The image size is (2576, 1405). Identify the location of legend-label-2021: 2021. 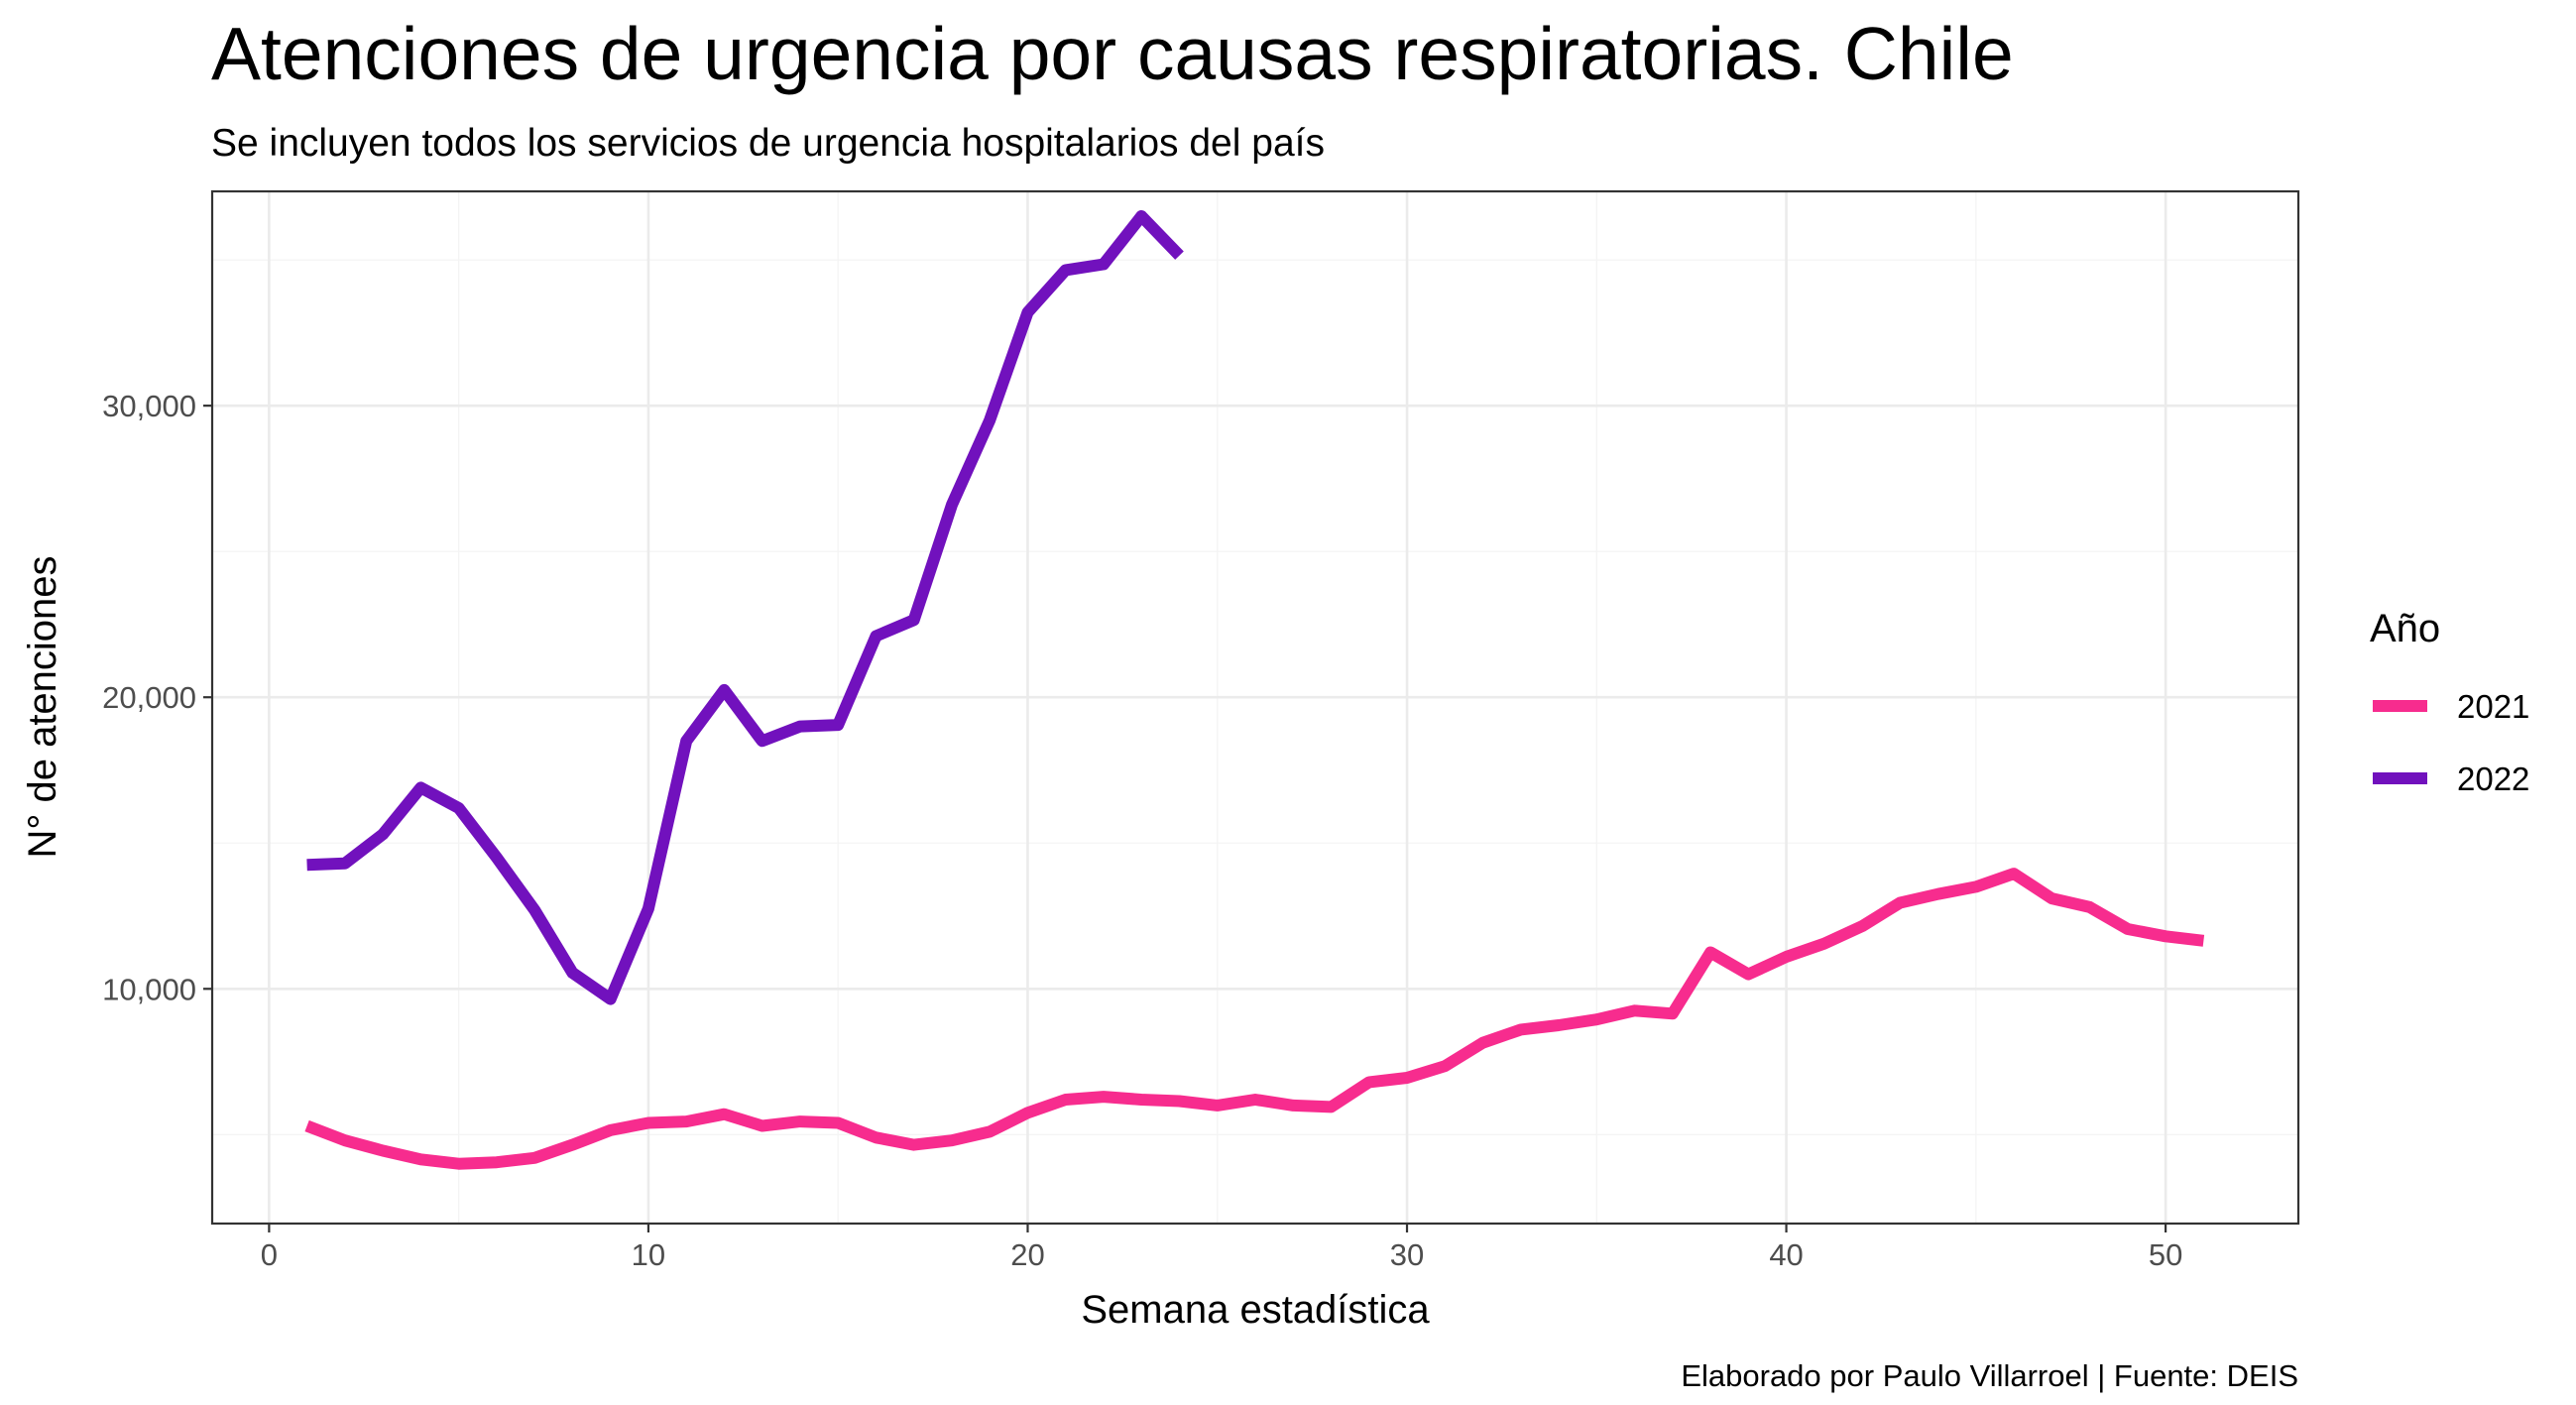
(2493, 706).